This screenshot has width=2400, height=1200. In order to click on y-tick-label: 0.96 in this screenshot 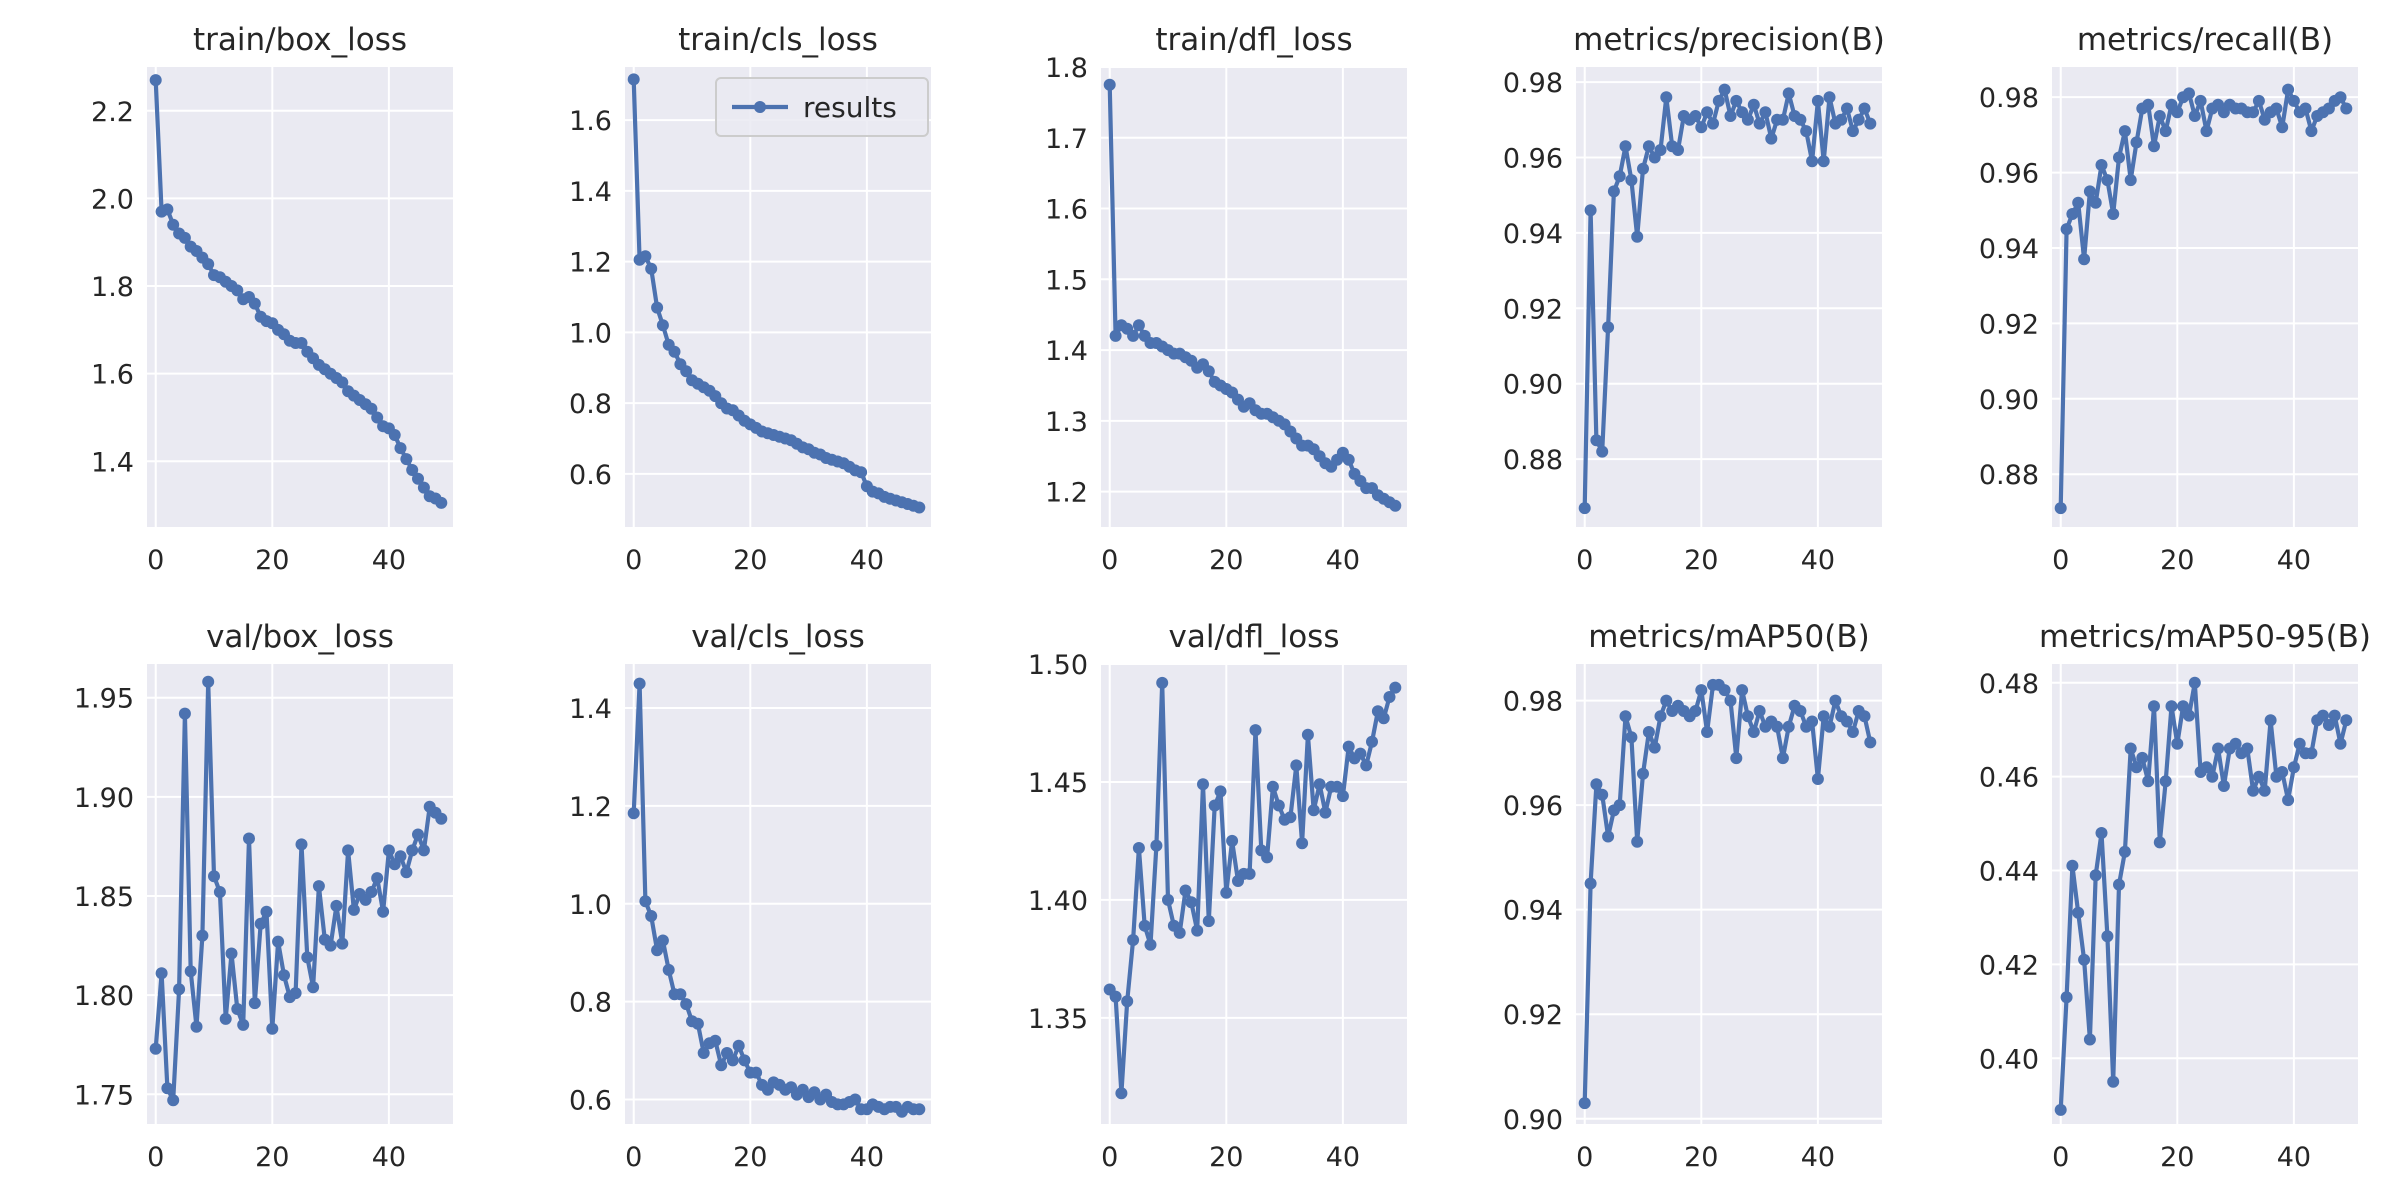, I will do `click(1533, 158)`.